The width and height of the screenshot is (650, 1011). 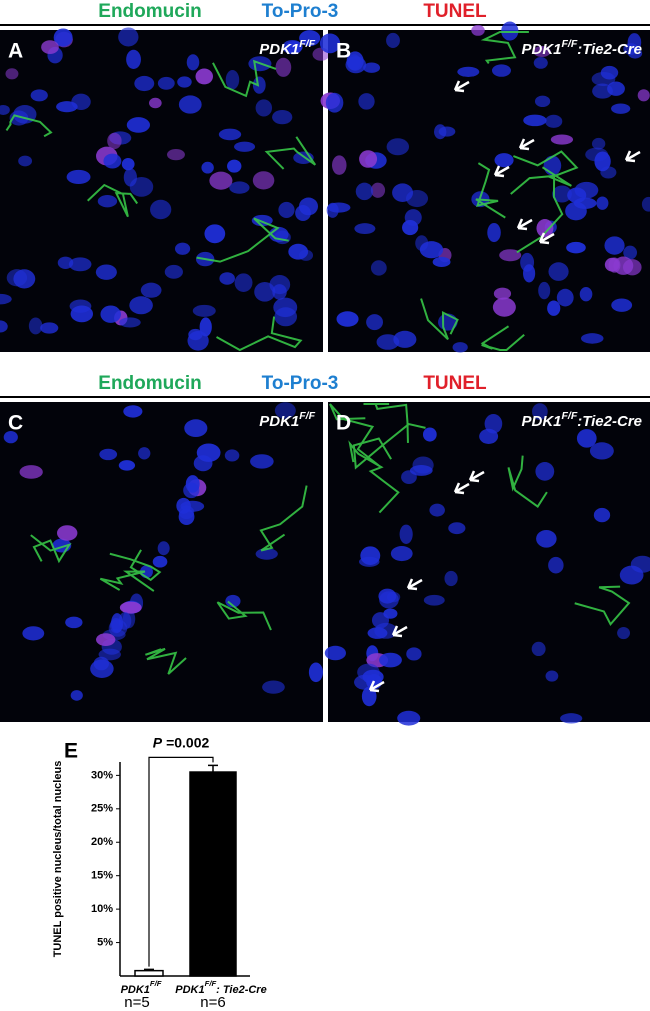 I want to click on y-tick-label: 15%, so click(x=102, y=876).